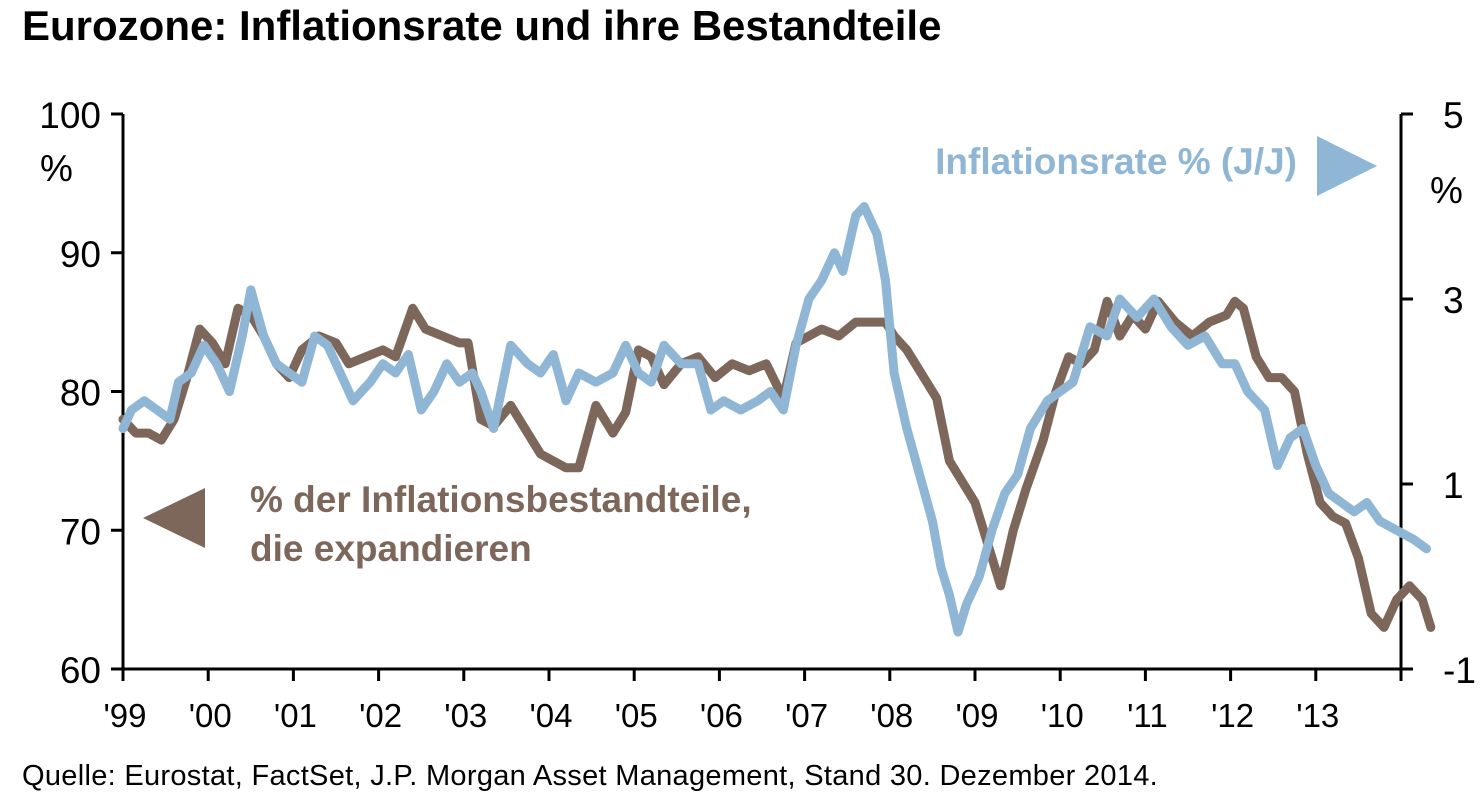 This screenshot has height=805, width=1483. I want to click on inflation-label: Inflationsrate % (J/J), so click(1116, 161).